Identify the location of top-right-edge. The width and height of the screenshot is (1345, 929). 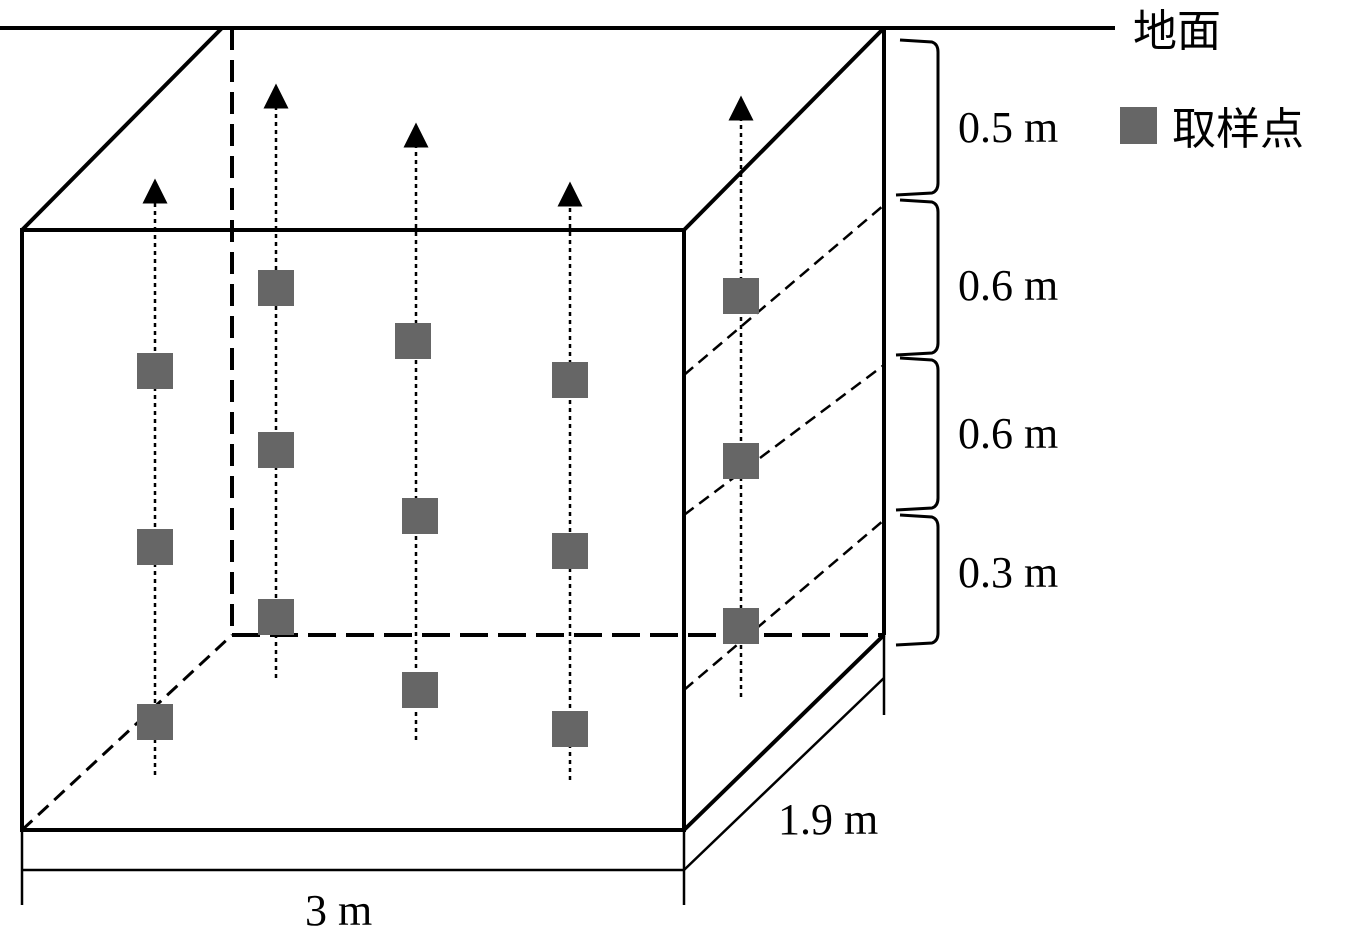
(784, 129).